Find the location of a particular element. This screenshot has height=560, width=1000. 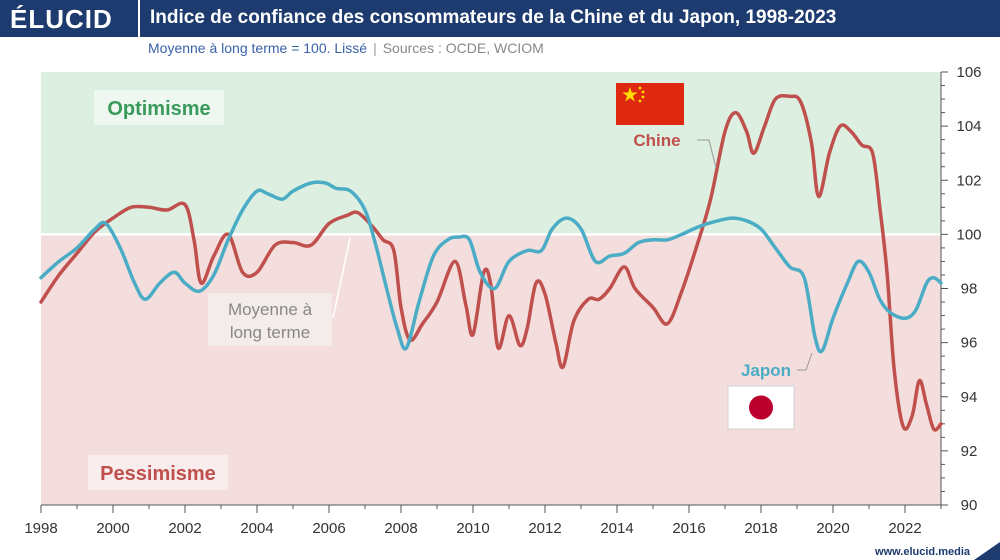

website-url: www.elucid.media is located at coordinates (922, 552).